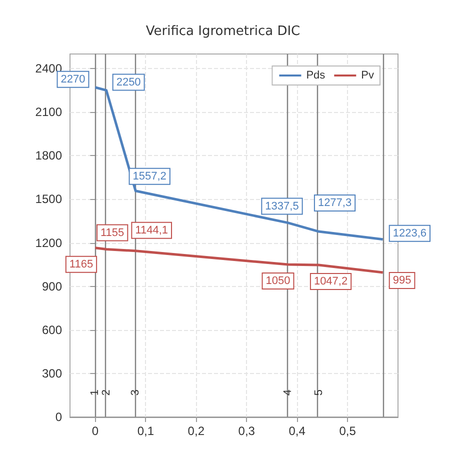  What do you see at coordinates (223, 31) in the screenshot?
I see `chart-title: Verifica Igrometrica DIC` at bounding box center [223, 31].